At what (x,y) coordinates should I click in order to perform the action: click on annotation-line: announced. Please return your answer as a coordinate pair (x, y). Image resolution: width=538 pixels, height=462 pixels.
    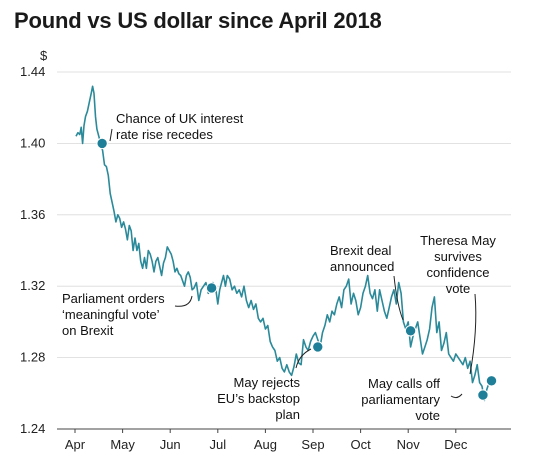
    Looking at the image, I should click on (362, 266).